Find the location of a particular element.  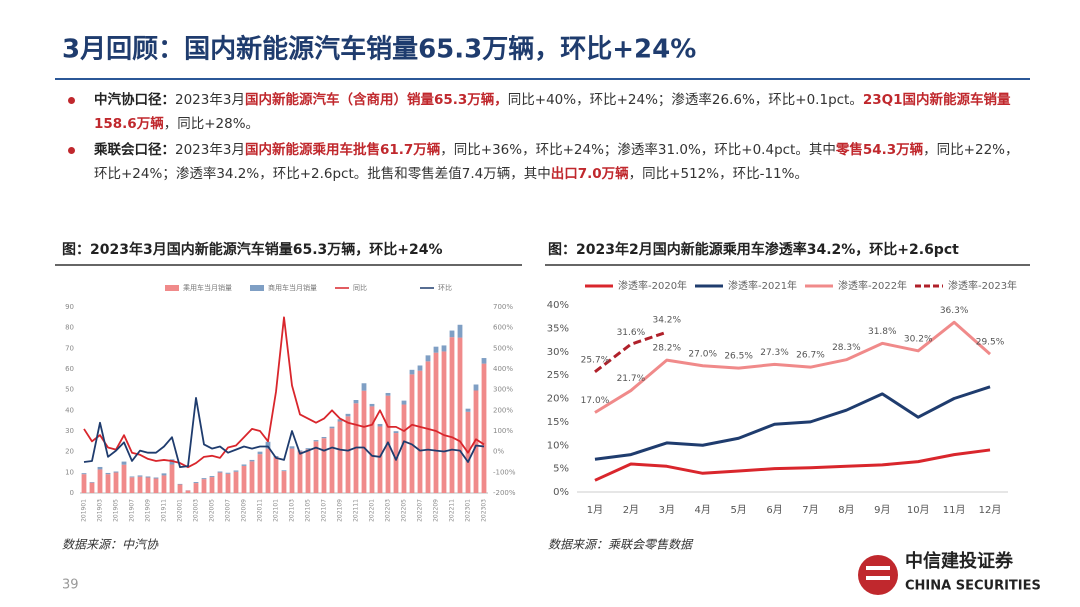

x-tick-label: 201901 is located at coordinates (84, 510).